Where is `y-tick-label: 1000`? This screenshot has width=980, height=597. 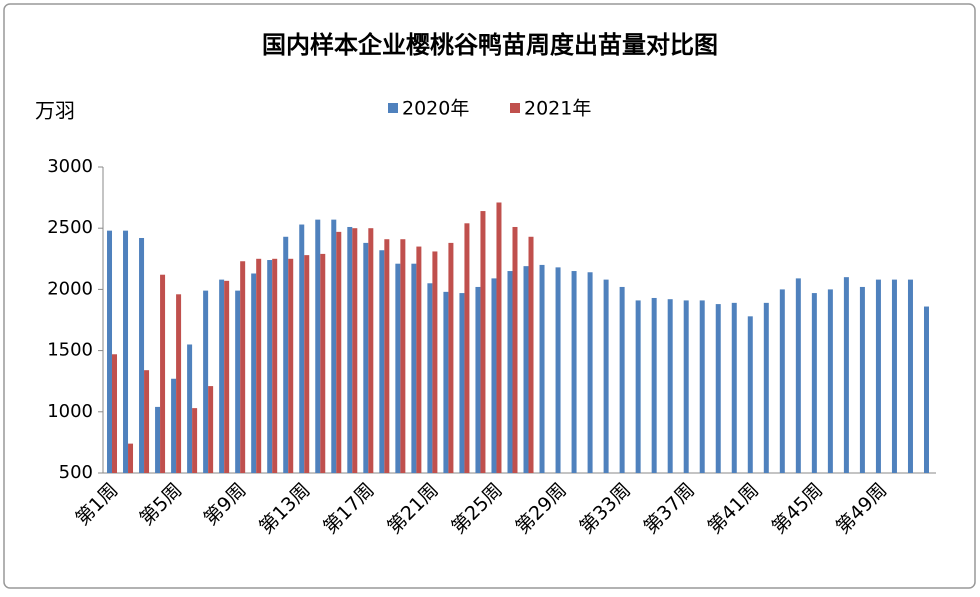
y-tick-label: 1000 is located at coordinates (70, 411).